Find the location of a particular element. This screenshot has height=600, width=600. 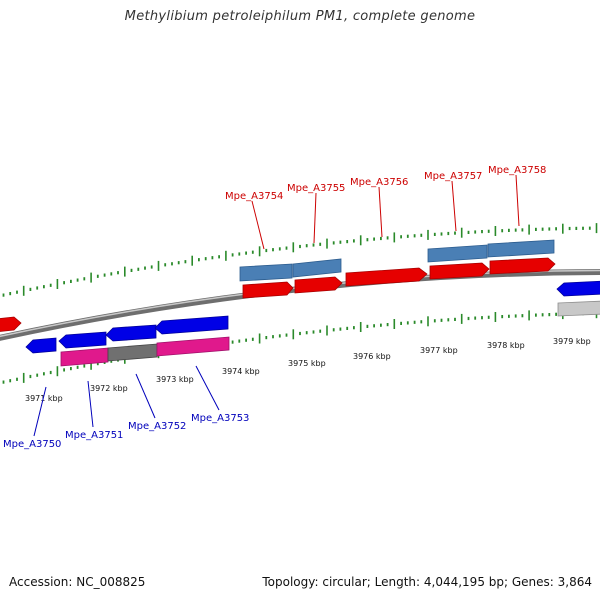

reverse-gene-track is located at coordinates (312, 317).